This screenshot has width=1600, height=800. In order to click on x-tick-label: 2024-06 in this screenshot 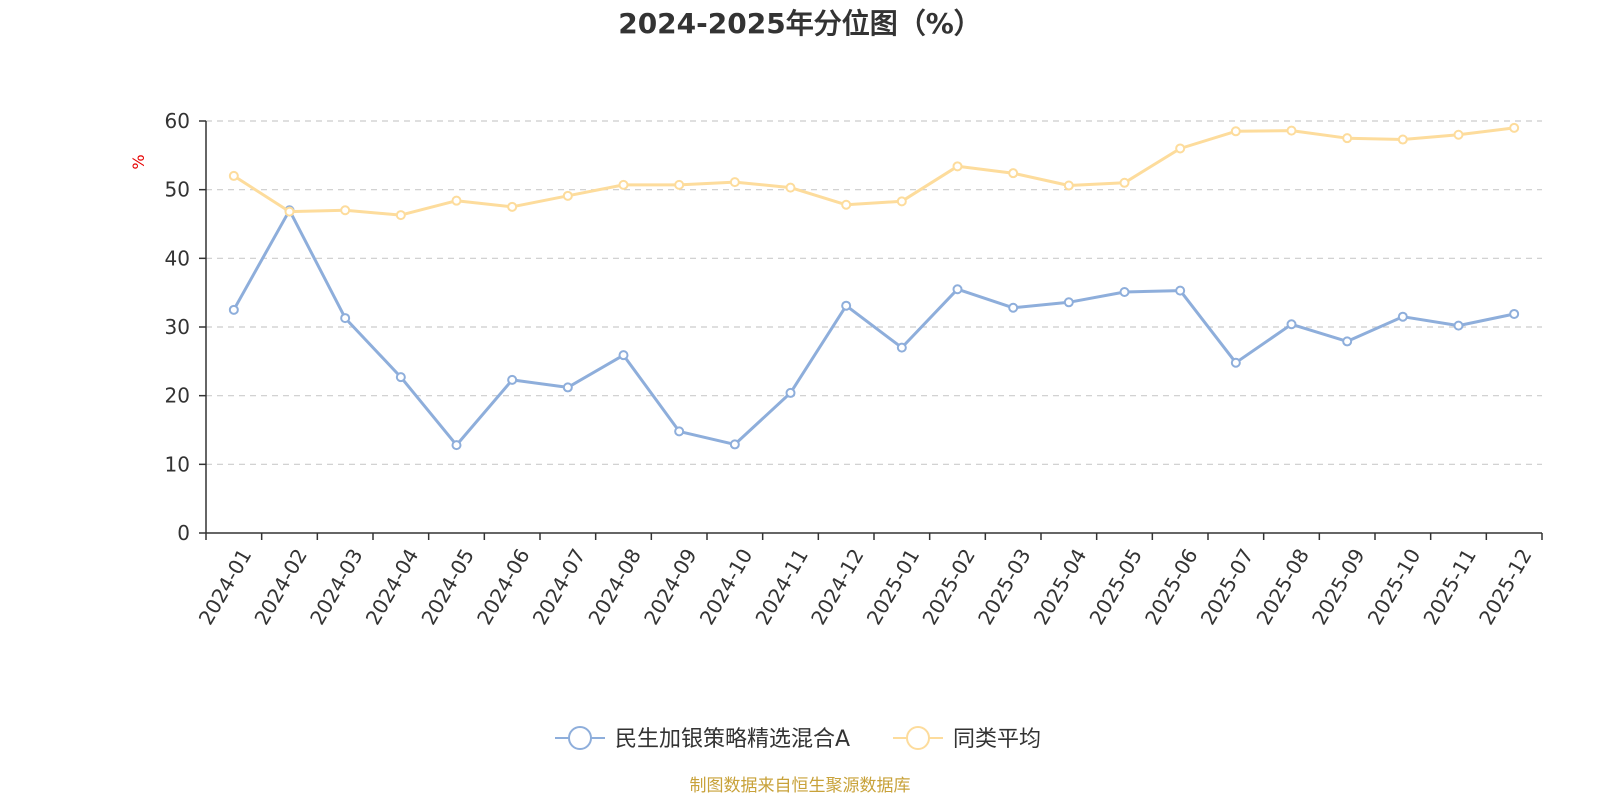, I will do `click(503, 587)`.